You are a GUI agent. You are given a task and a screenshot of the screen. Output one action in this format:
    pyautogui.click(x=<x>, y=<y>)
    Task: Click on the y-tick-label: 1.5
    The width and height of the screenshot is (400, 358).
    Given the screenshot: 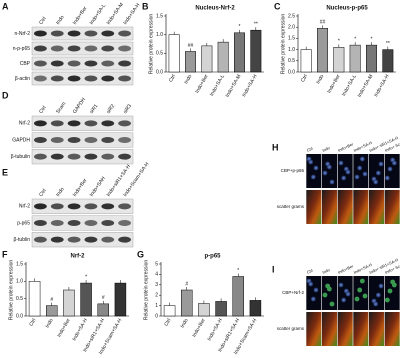 What is the action you would take?
    pyautogui.click(x=159, y=16)
    